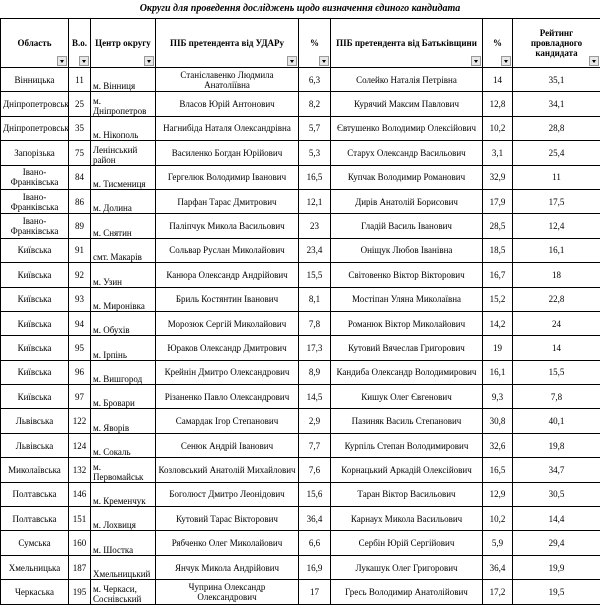  I want to click on table-cell: Різаненко Павло Олександрович, so click(227, 397).